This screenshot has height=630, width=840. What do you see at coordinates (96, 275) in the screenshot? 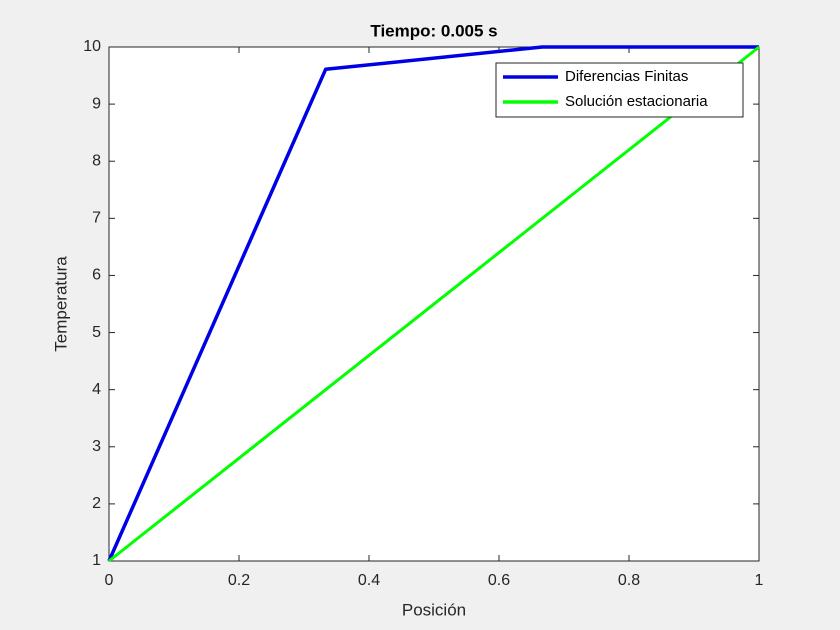
I see `y-tick-label: 6` at bounding box center [96, 275].